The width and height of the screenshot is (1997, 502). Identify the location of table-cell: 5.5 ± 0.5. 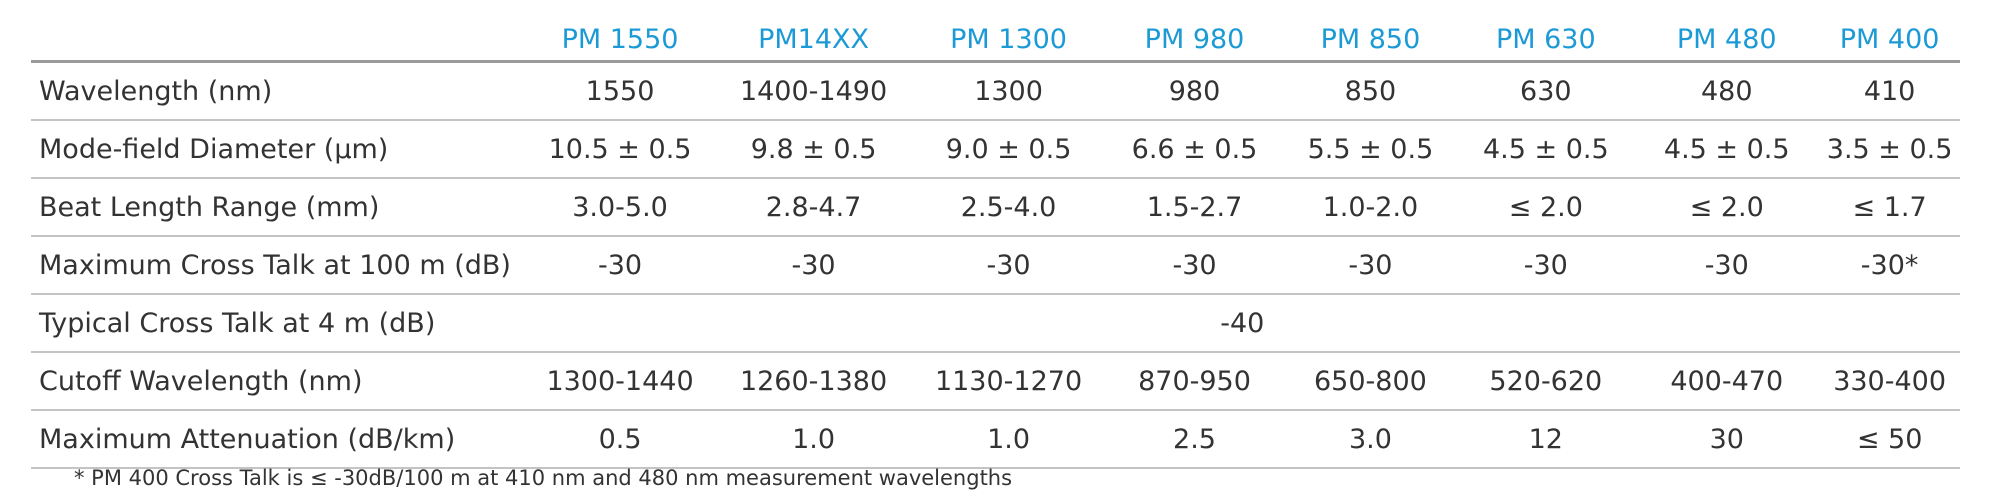
(1370, 149).